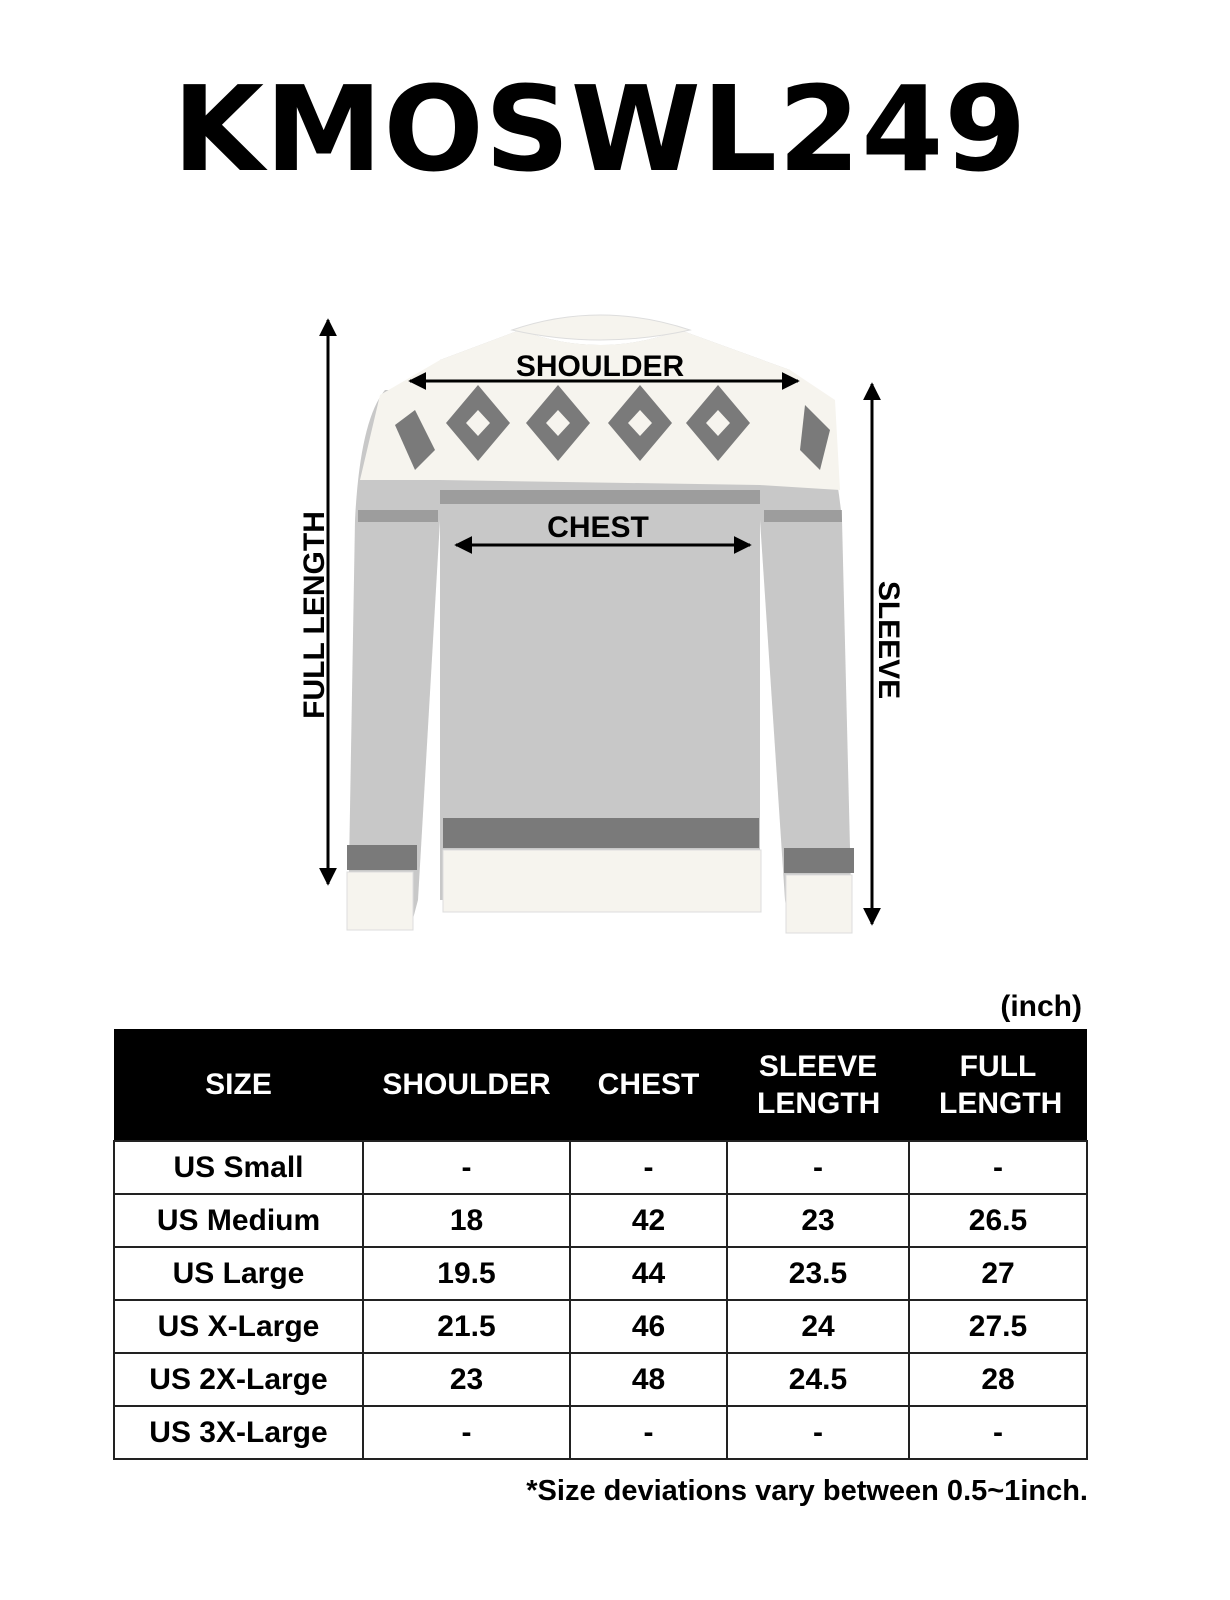  I want to click on measurement-cell: 23.5, so click(818, 1273).